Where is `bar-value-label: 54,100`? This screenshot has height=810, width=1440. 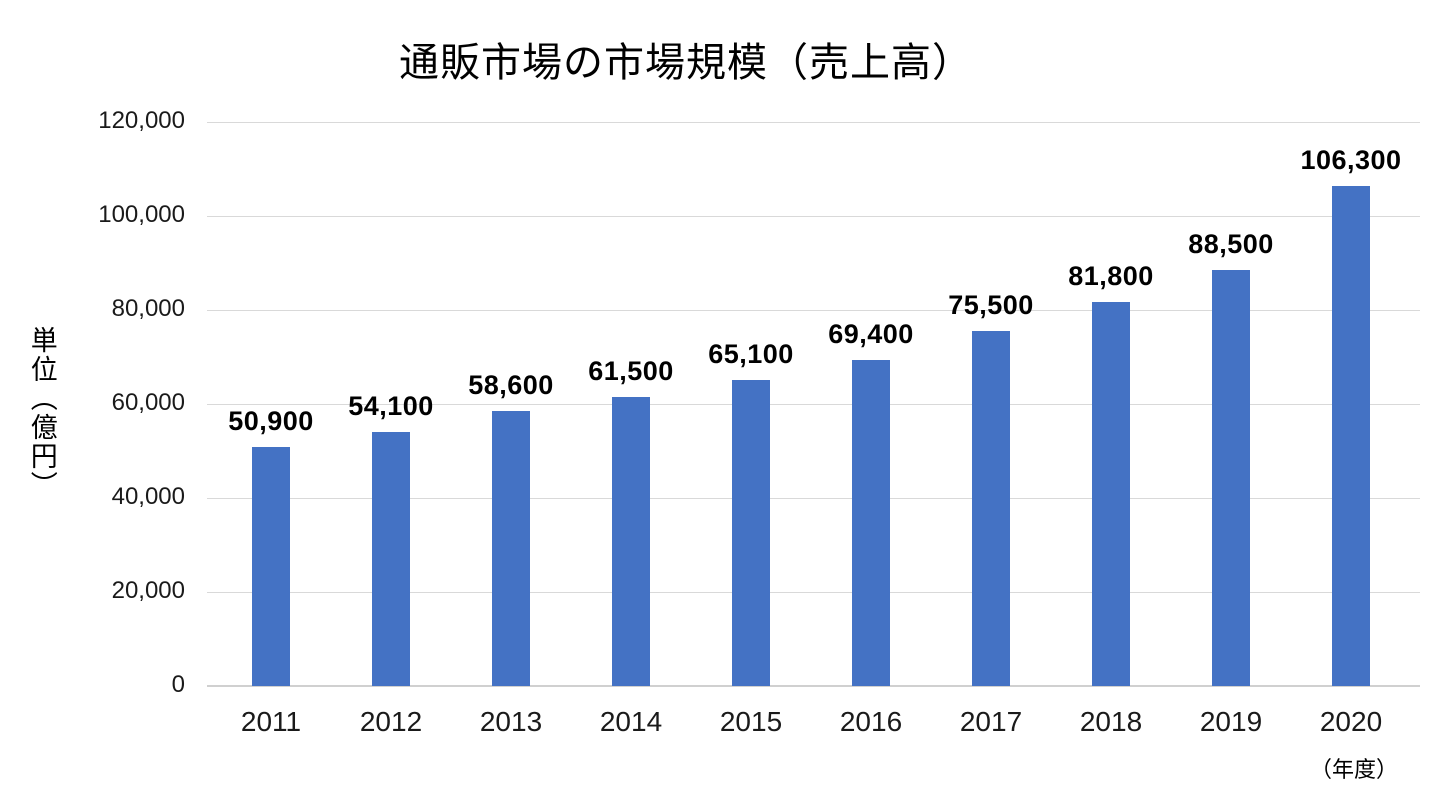
bar-value-label: 54,100 is located at coordinates (391, 405).